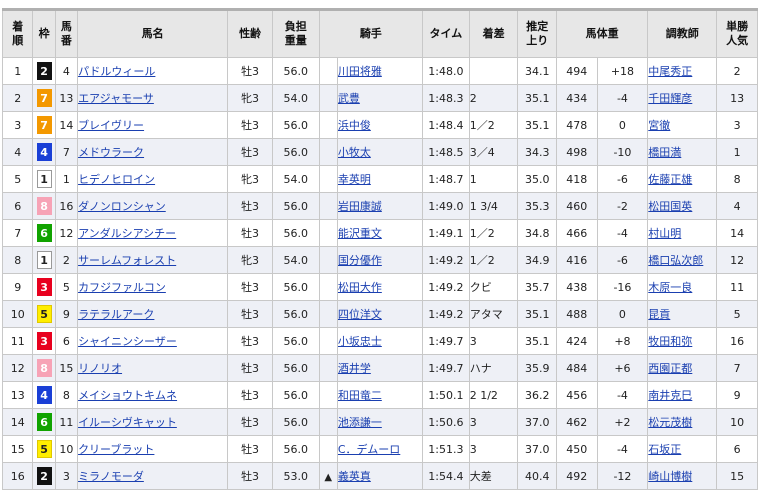 This screenshot has width=761, height=501. What do you see at coordinates (622, 206) in the screenshot?
I see `body-weight-diff-cell: -2` at bounding box center [622, 206].